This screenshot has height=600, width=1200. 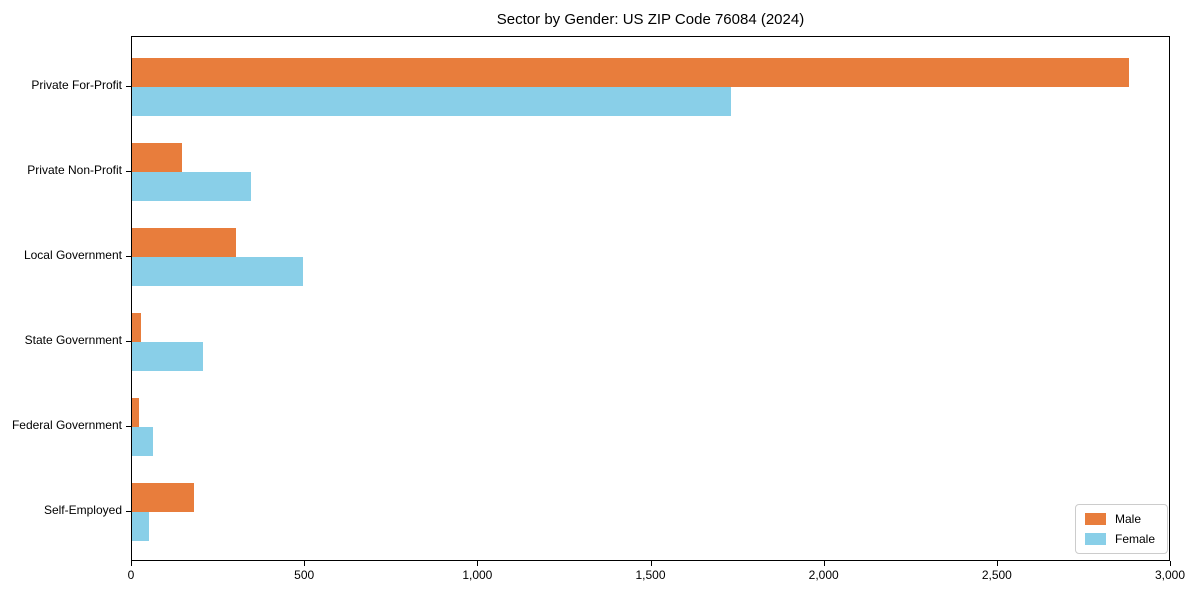 I want to click on legend-label-female: Female, so click(x=1134, y=539).